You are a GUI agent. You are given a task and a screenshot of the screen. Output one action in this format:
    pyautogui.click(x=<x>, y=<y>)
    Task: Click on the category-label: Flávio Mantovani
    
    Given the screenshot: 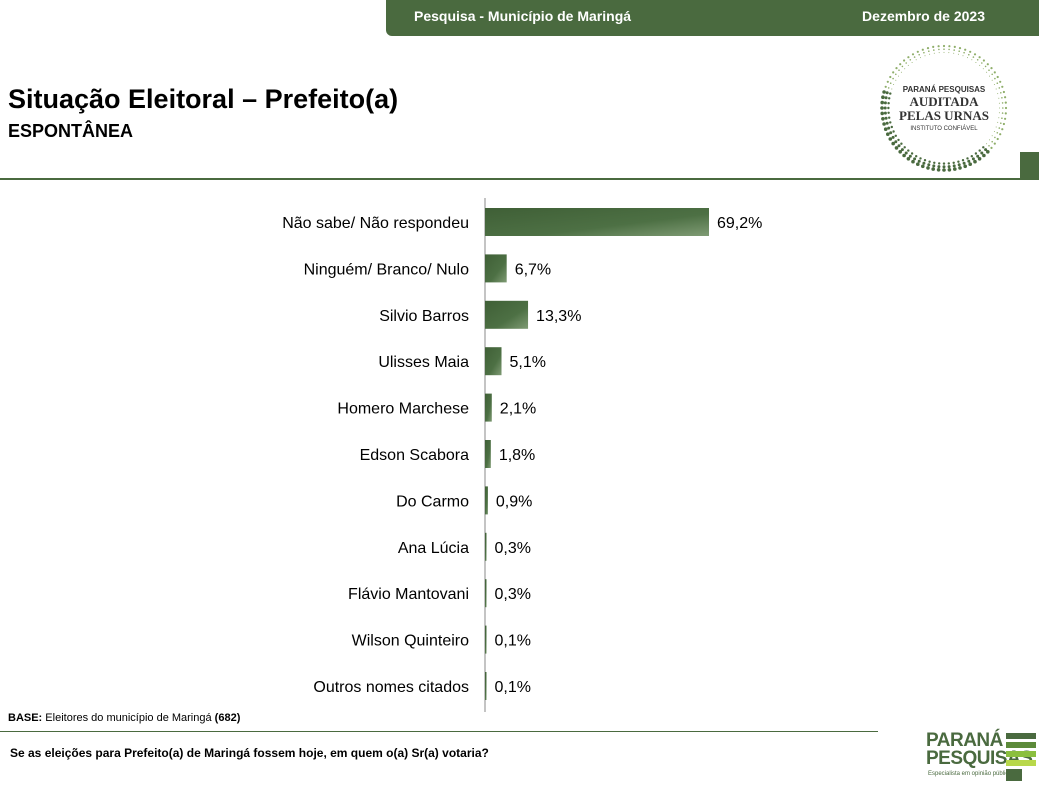 What is the action you would take?
    pyautogui.click(x=408, y=594)
    